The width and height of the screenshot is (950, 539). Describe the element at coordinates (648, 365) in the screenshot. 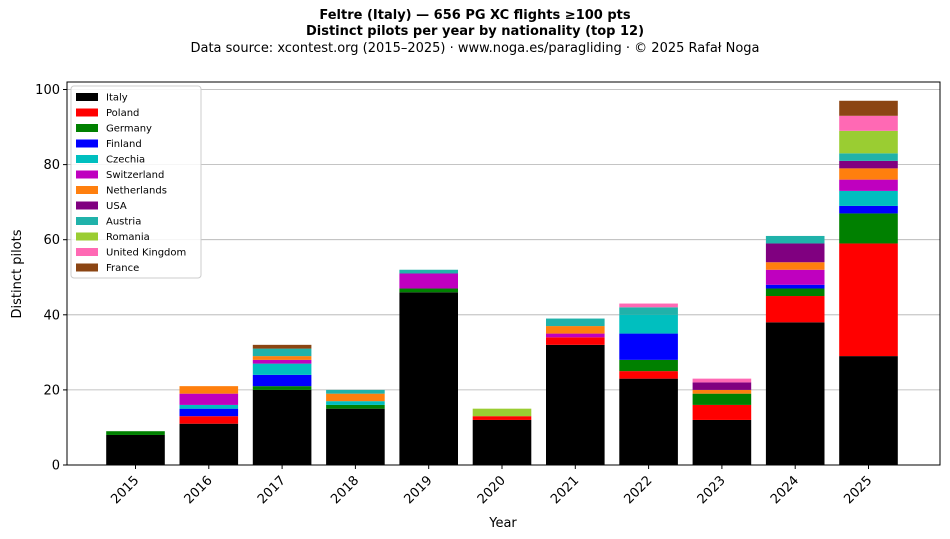

I see `bar-segment-germany-2022` at that location.